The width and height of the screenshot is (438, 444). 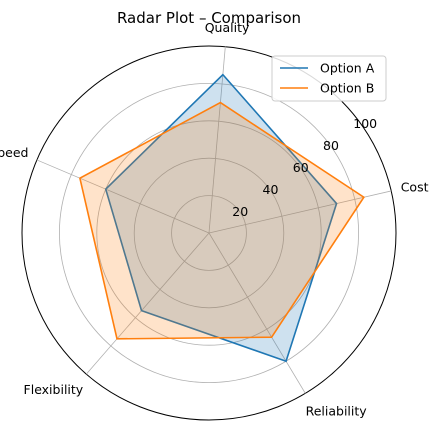 What do you see at coordinates (240, 211) in the screenshot?
I see `radial-tick-label-20: 20` at bounding box center [240, 211].